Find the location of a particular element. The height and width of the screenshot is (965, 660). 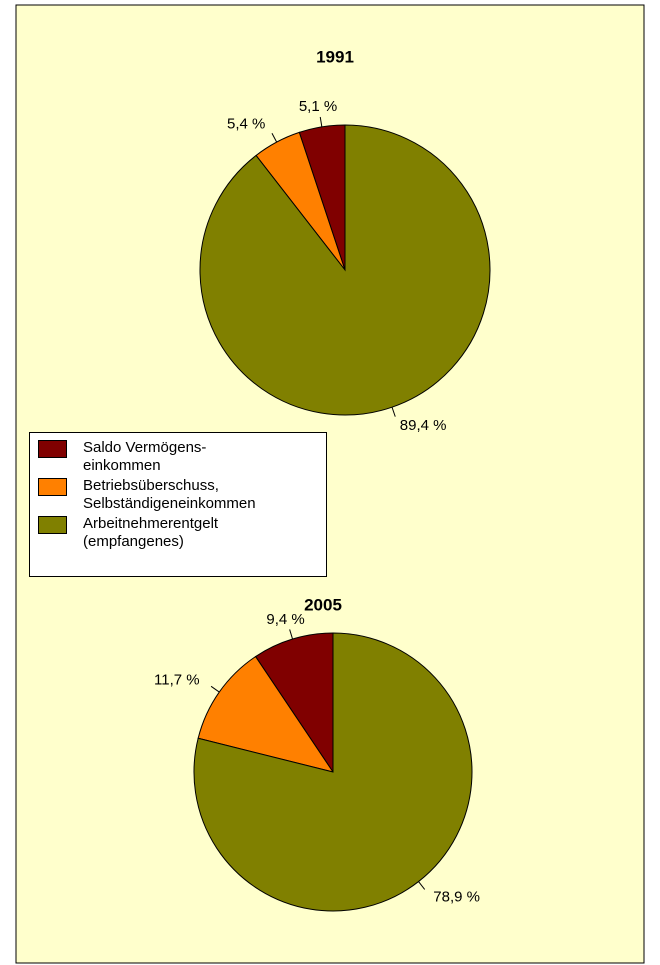

data-label: 5,4 % is located at coordinates (246, 123).